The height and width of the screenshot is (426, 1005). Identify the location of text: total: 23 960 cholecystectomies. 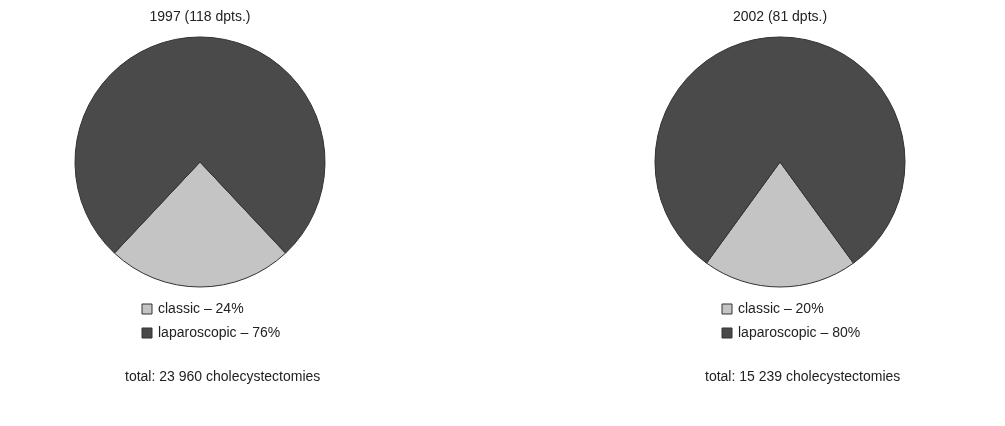
(223, 376).